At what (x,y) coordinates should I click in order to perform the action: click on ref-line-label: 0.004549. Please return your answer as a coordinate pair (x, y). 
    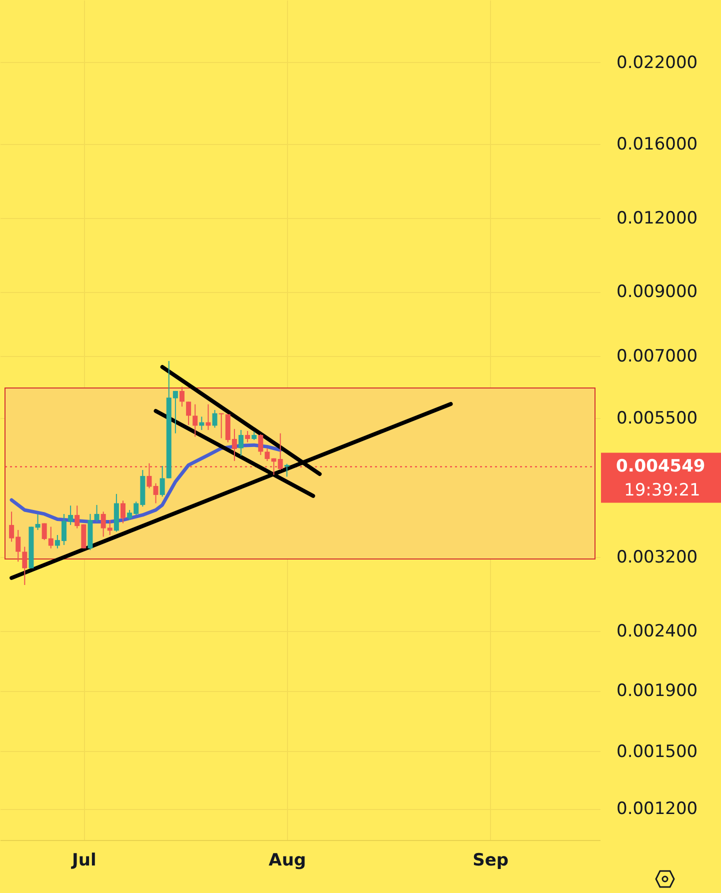
    Looking at the image, I should click on (661, 466).